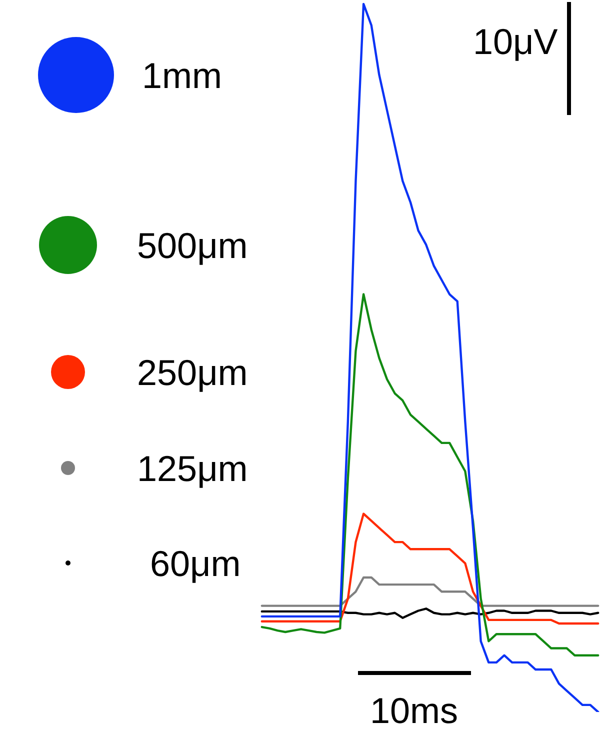 The width and height of the screenshot is (602, 731). I want to click on legend-label: 500μm, so click(192, 245).